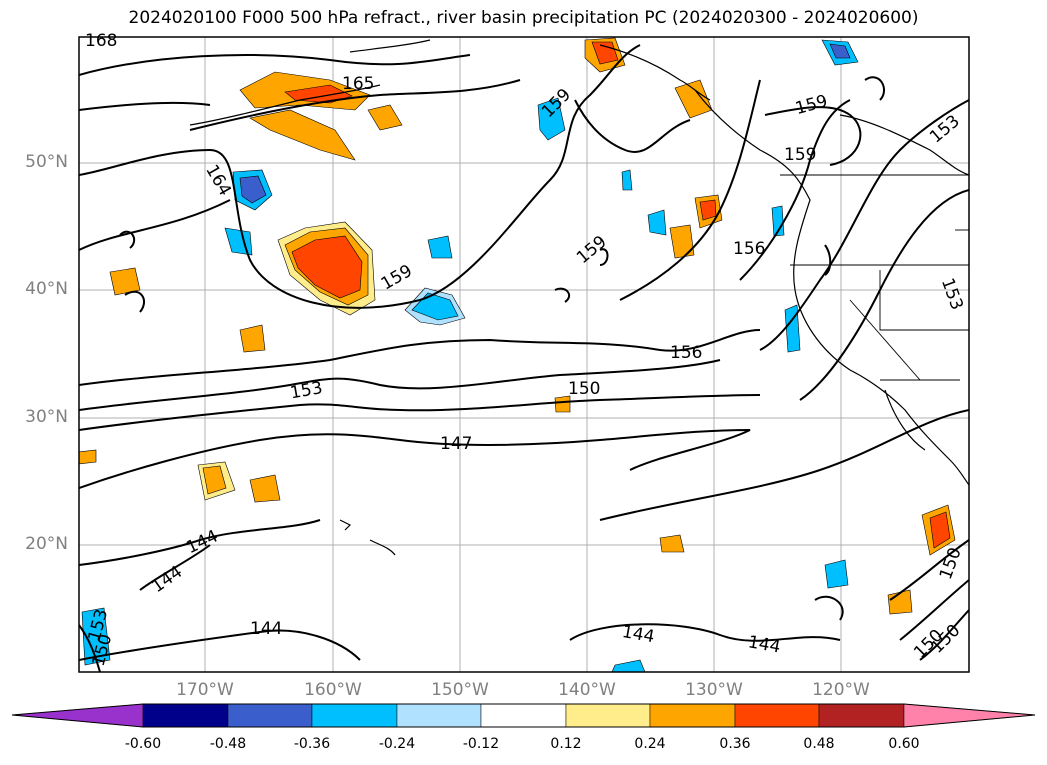  I want to click on lat-label: 40°N, so click(46, 289).